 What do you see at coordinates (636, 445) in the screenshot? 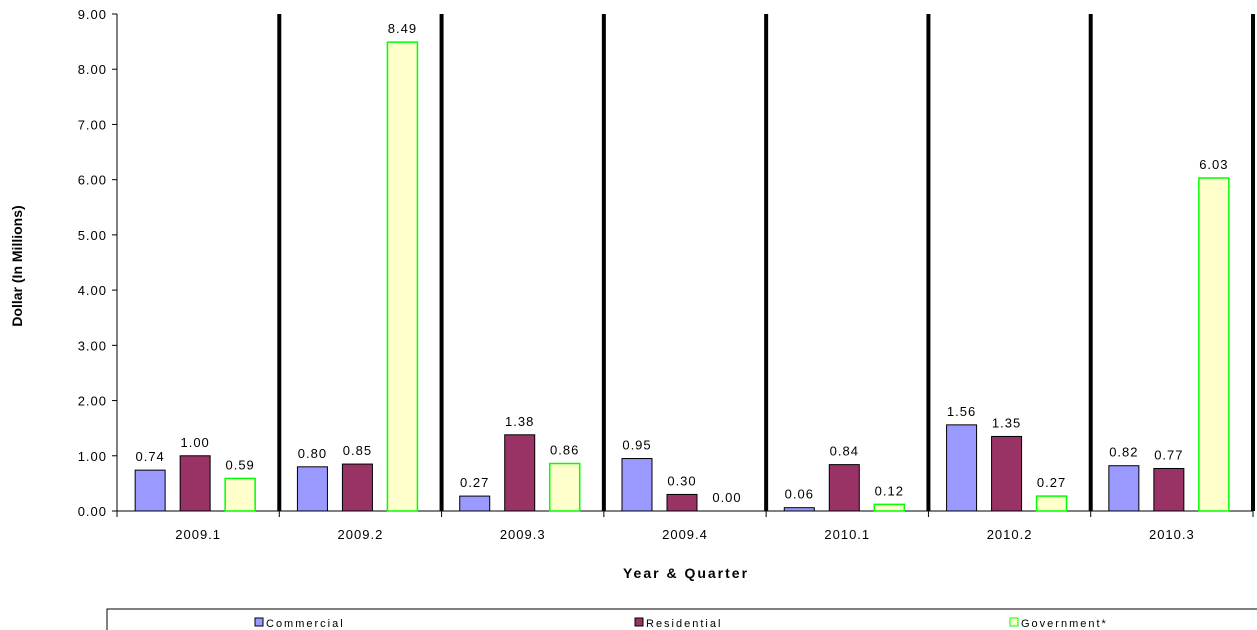
I see `data-label: 0.95` at bounding box center [636, 445].